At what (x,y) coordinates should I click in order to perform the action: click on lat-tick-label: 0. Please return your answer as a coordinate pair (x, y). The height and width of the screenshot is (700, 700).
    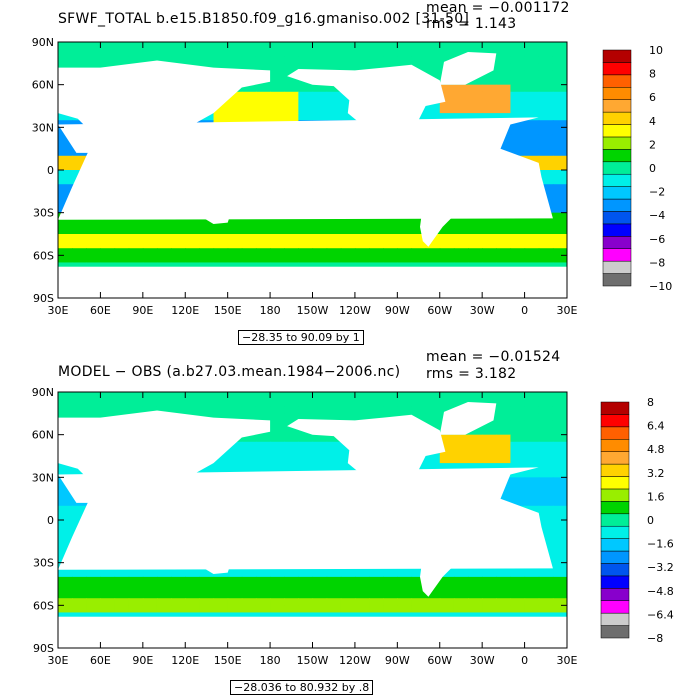
    Looking at the image, I should click on (50, 520).